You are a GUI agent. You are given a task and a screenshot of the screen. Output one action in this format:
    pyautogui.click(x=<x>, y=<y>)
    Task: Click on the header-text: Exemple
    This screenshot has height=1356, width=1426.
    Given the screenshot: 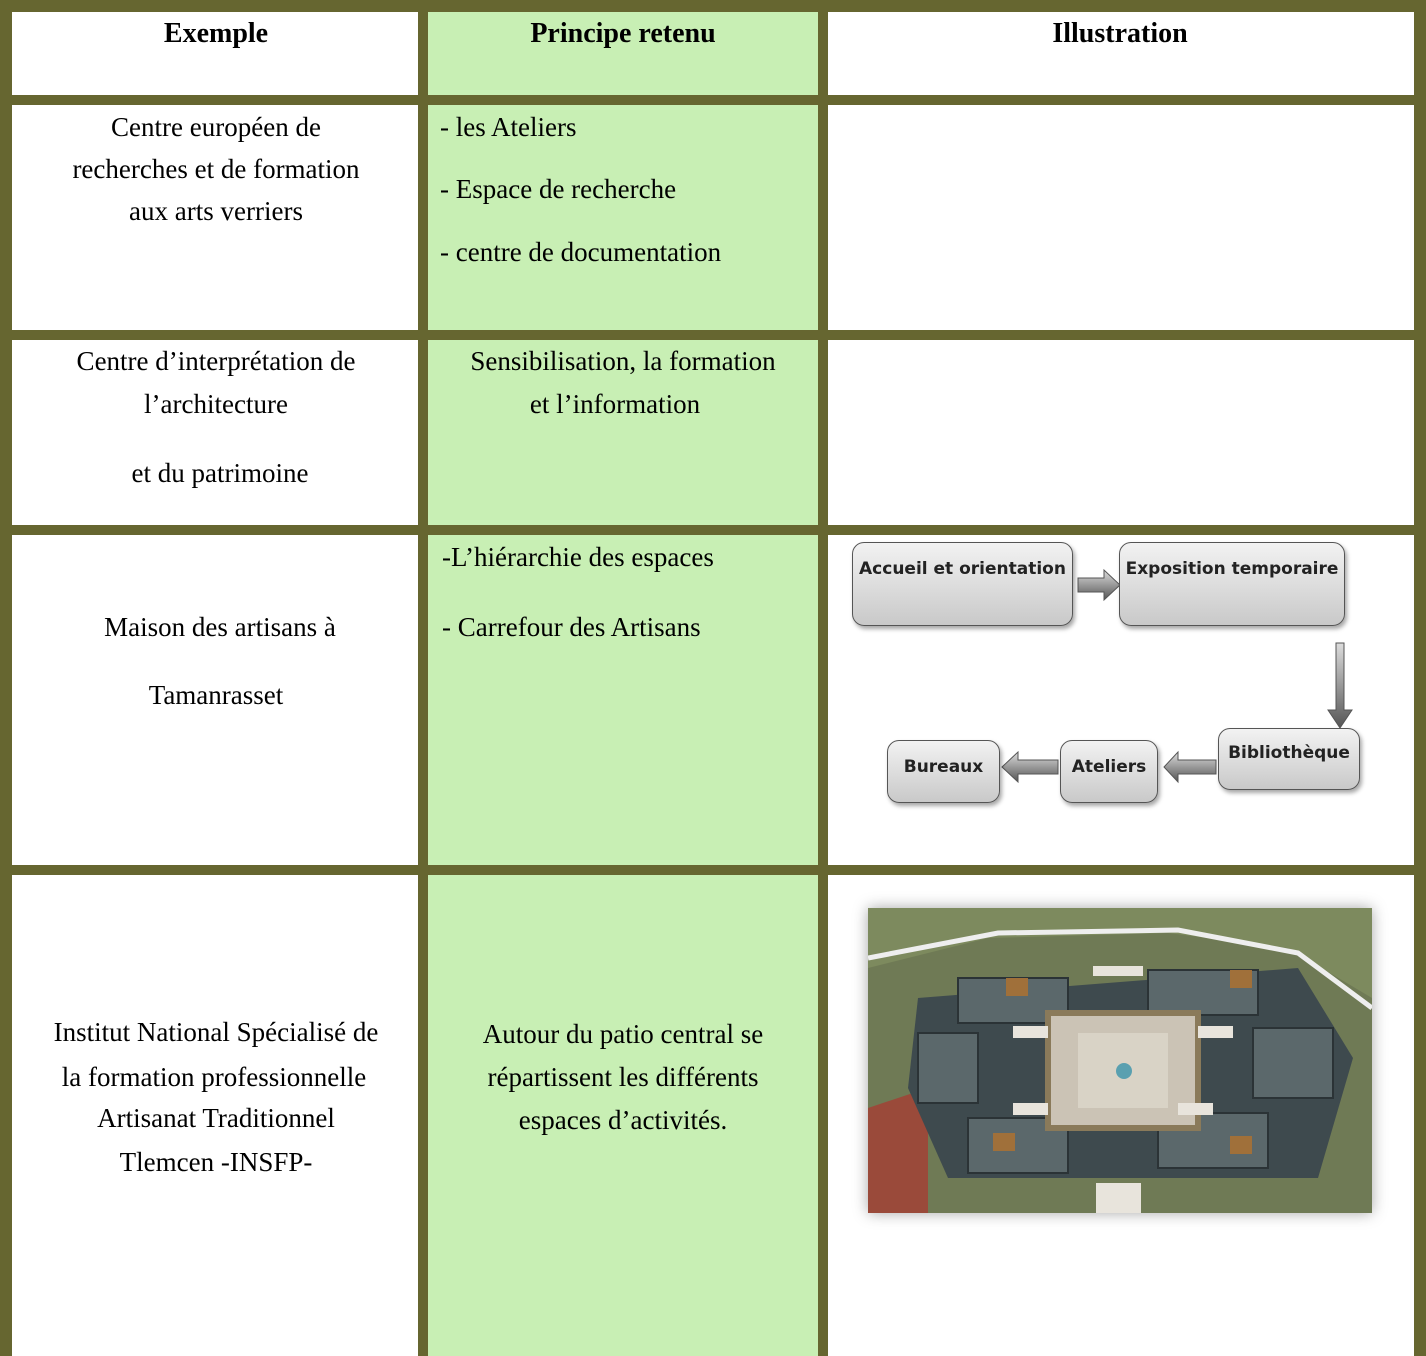 What is the action you would take?
    pyautogui.click(x=216, y=33)
    